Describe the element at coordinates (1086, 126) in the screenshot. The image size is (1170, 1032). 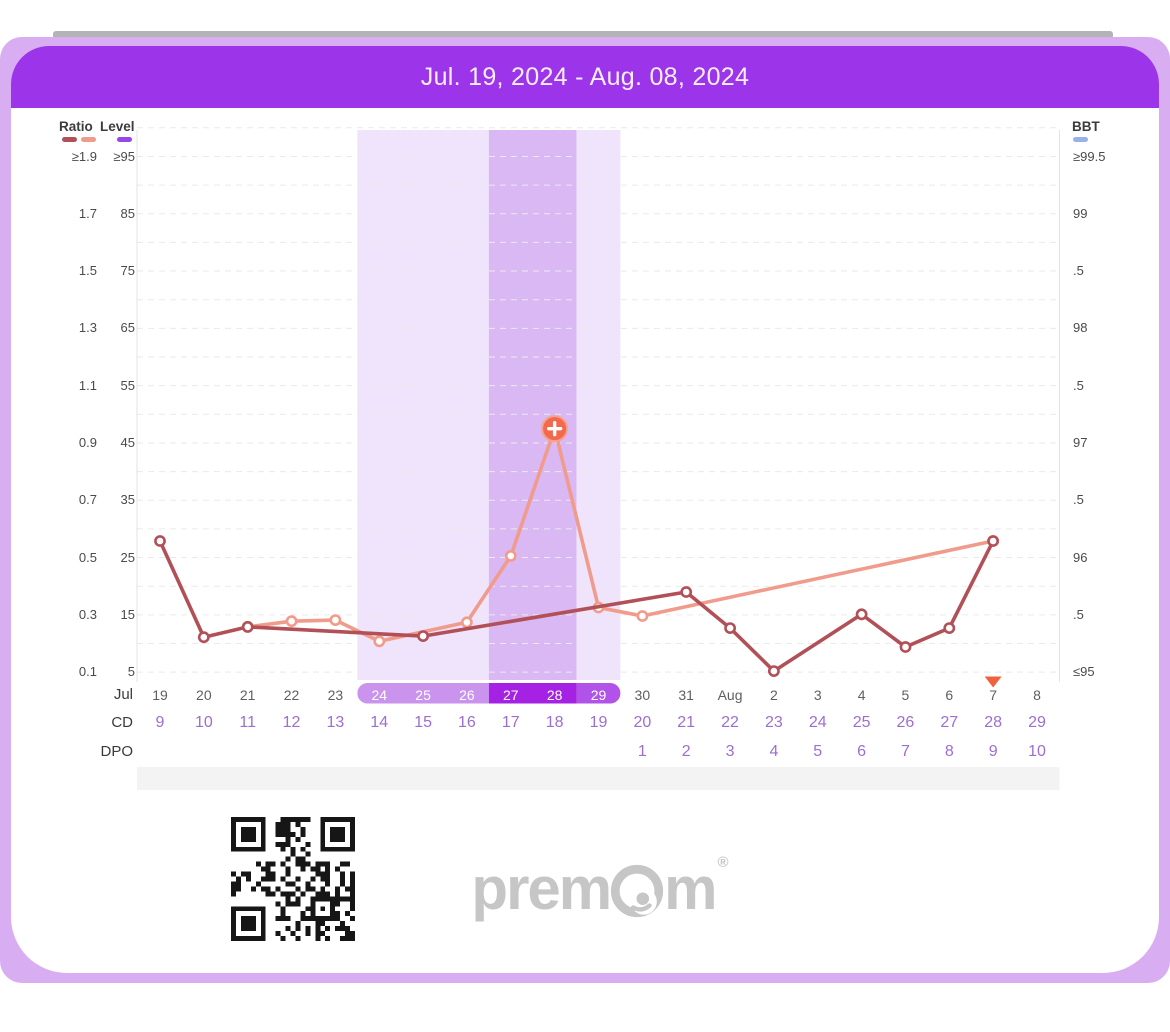
I see `bbt-legend-label: BBT` at that location.